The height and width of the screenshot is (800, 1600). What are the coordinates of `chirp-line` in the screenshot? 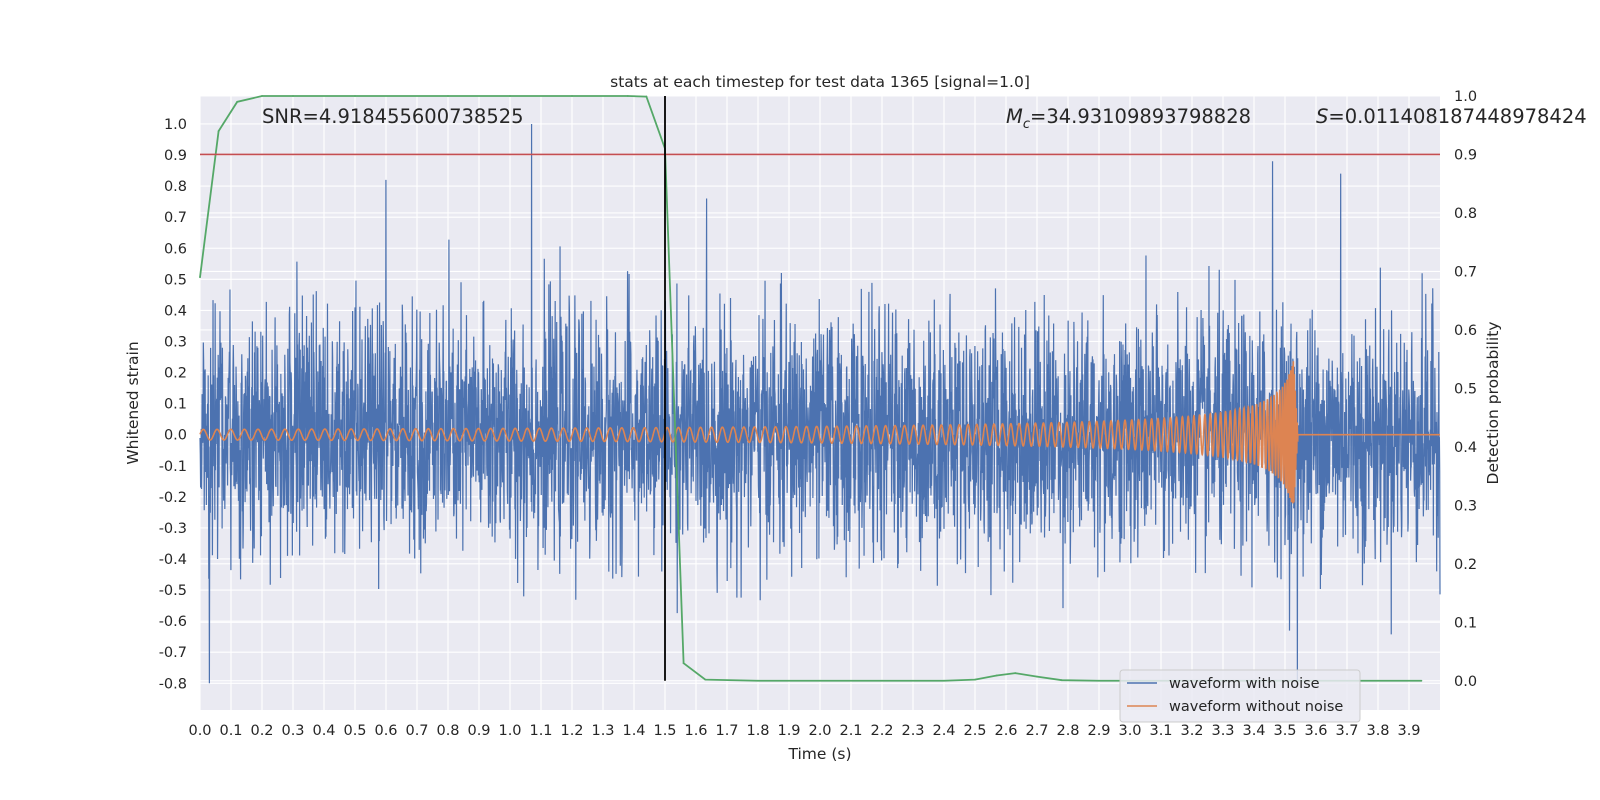 It's located at (819, 432).